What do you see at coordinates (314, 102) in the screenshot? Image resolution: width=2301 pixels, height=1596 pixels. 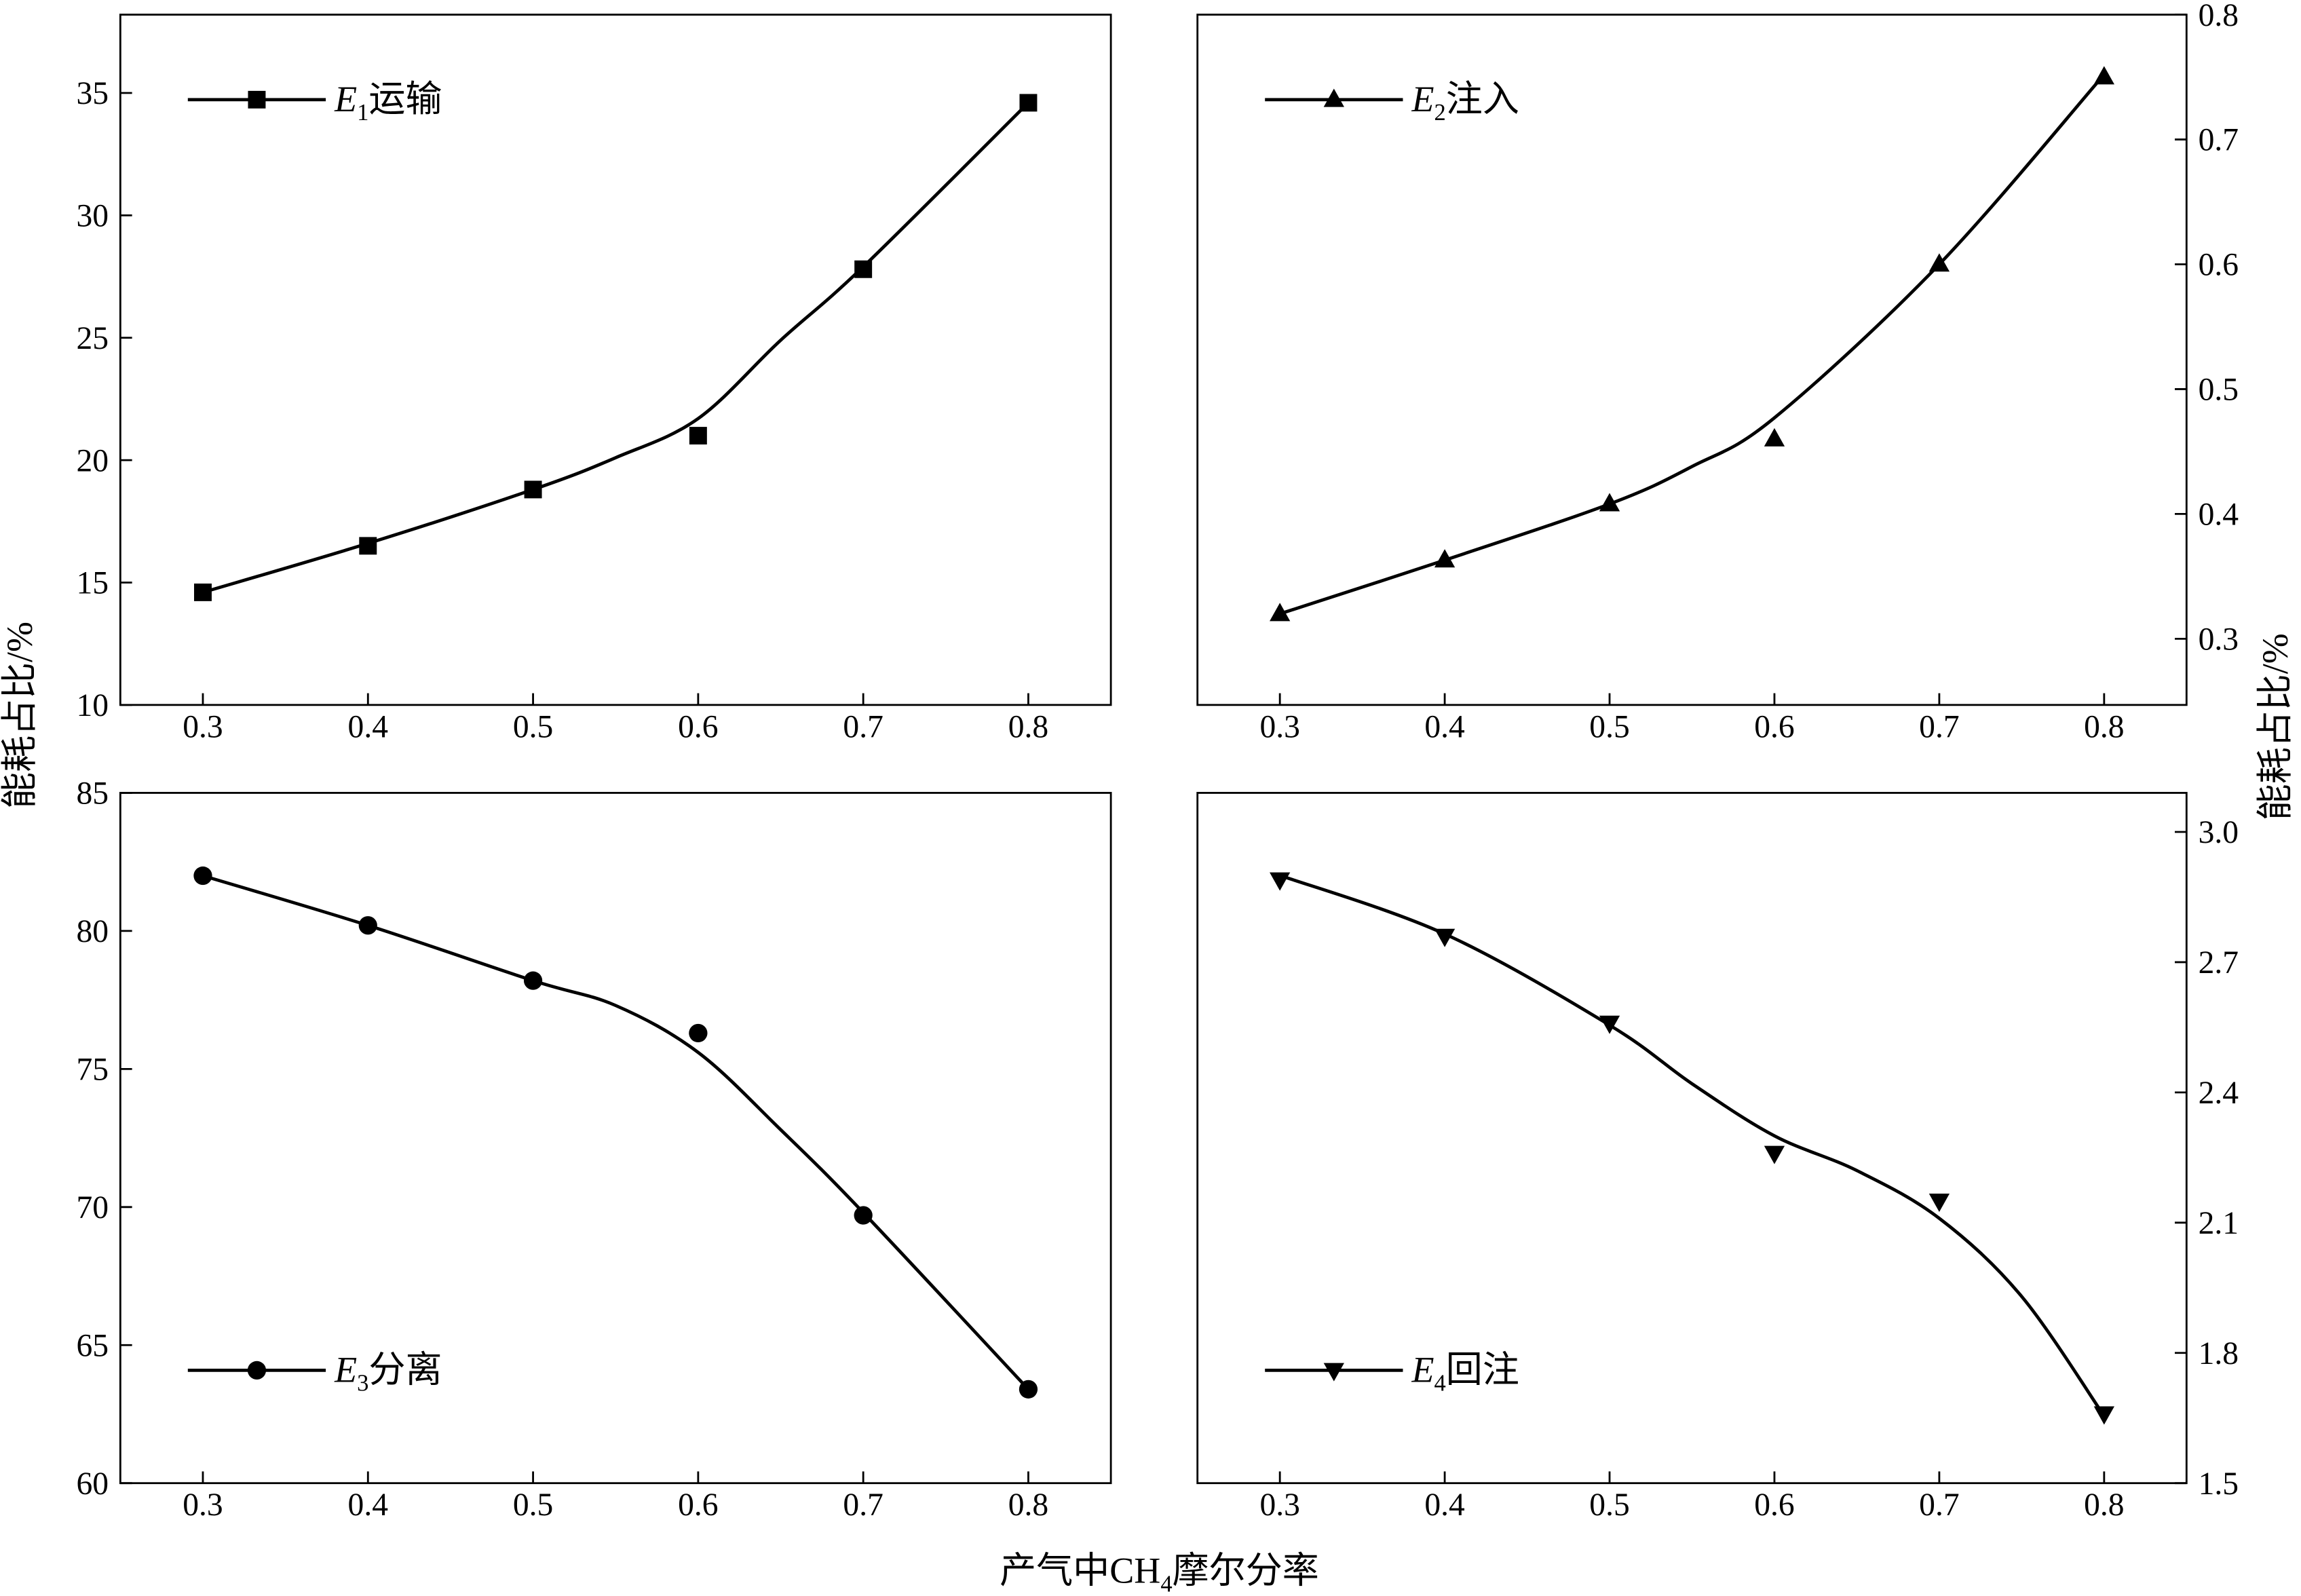 I see `legend: E1运输` at bounding box center [314, 102].